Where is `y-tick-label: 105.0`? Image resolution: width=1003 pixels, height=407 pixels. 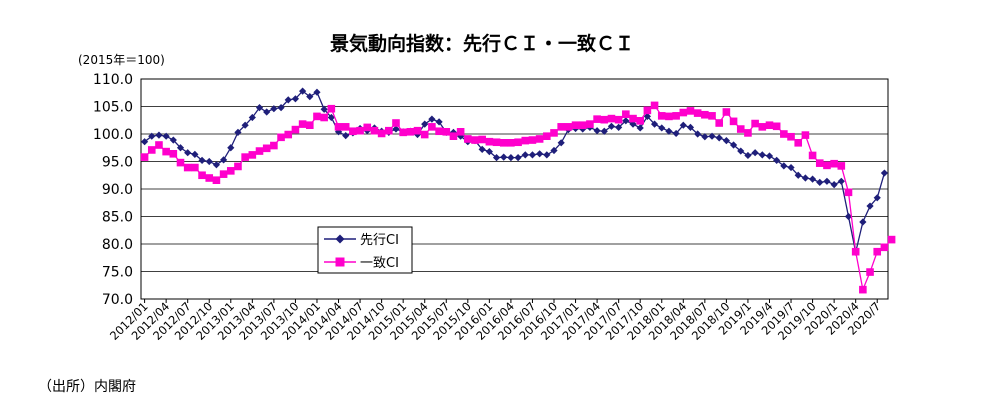
y-tick-label: 105.0 is located at coordinates (113, 108).